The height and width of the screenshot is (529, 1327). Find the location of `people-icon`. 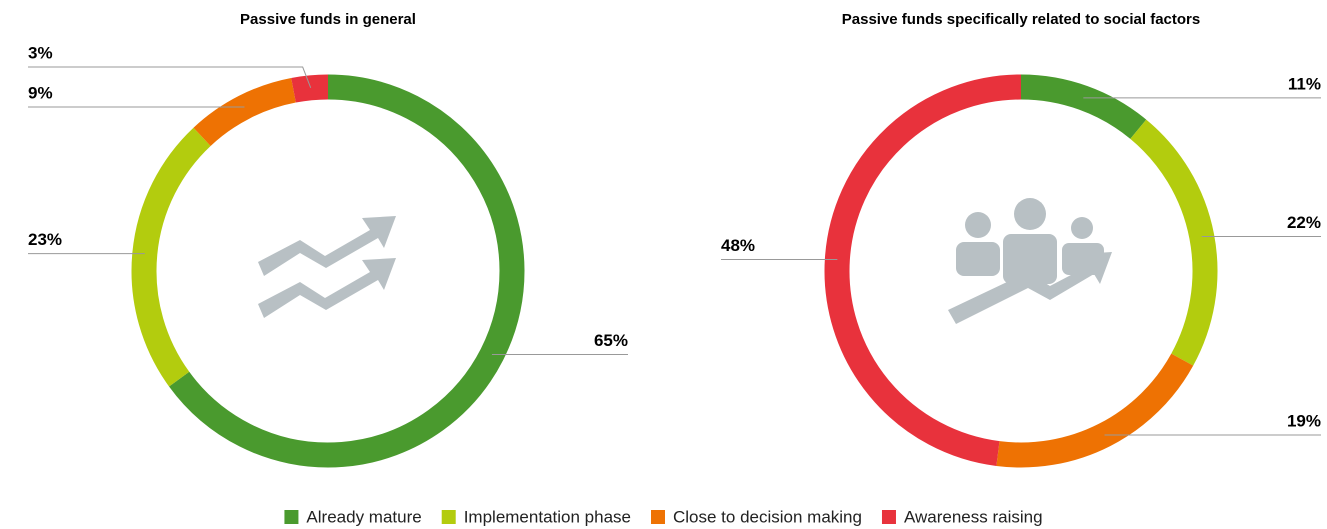

people-icon is located at coordinates (1030, 261).